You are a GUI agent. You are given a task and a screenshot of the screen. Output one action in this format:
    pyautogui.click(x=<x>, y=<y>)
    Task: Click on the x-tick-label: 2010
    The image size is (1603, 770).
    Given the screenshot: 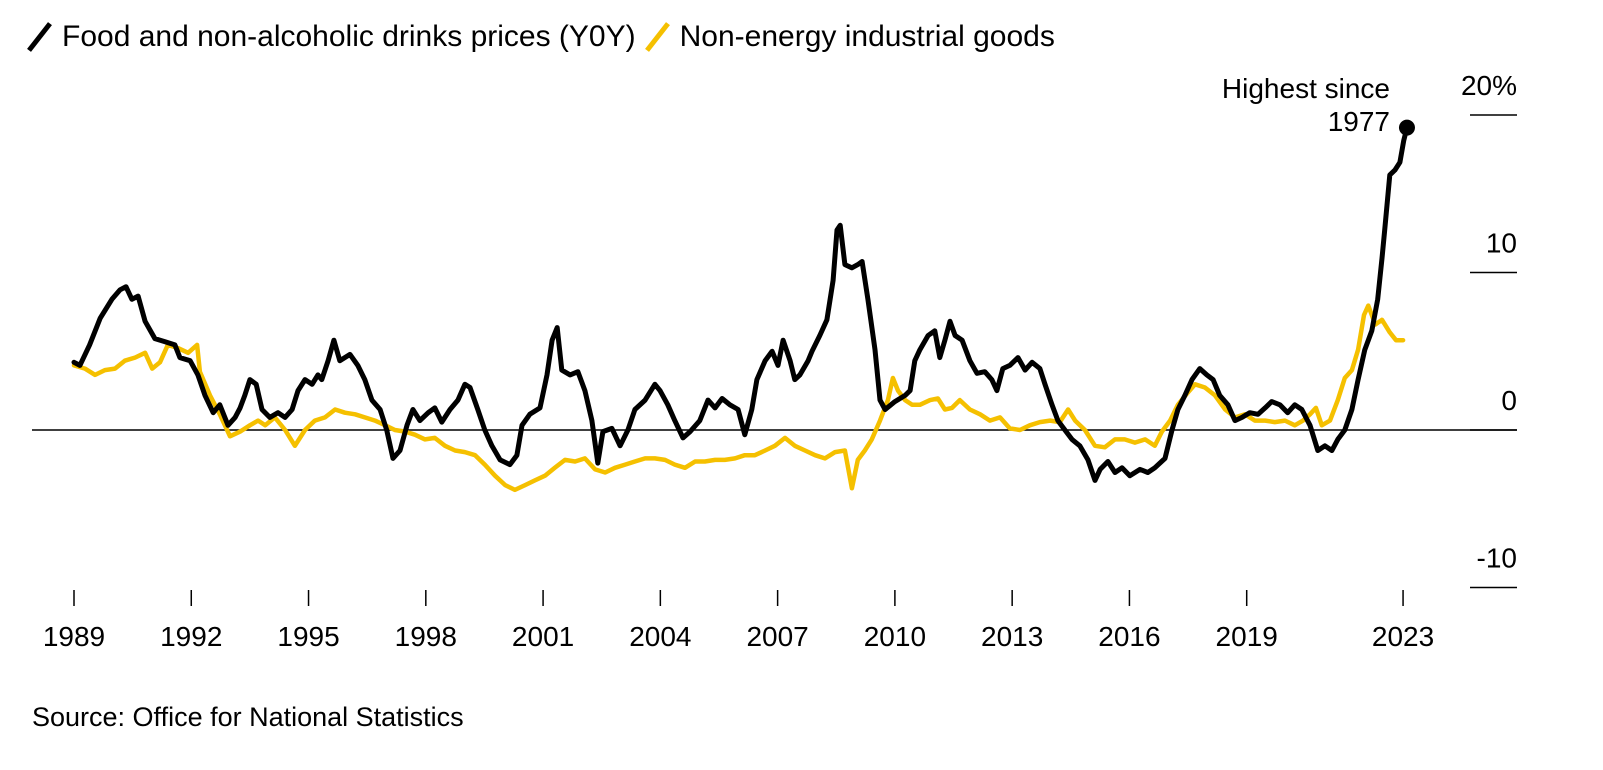 What is the action you would take?
    pyautogui.click(x=895, y=636)
    